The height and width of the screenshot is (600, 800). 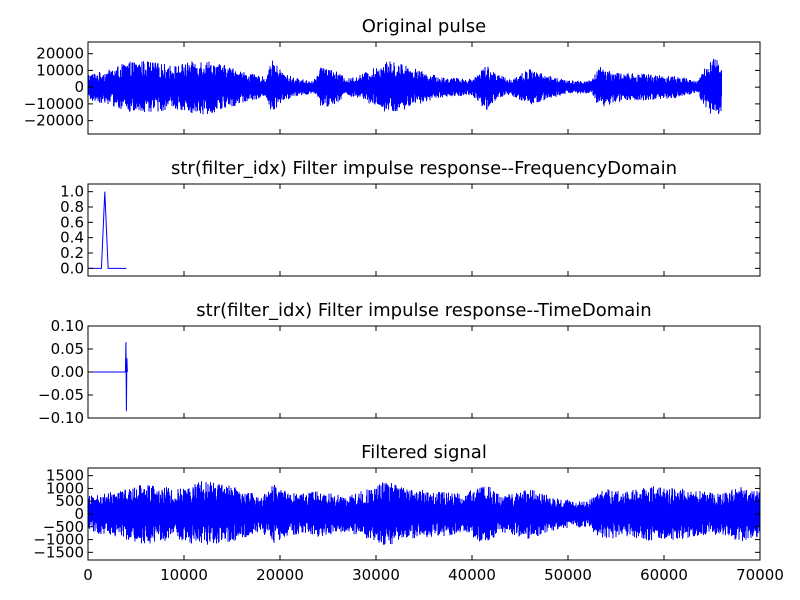 I want to click on x-tick-label: 50000, so click(x=568, y=575).